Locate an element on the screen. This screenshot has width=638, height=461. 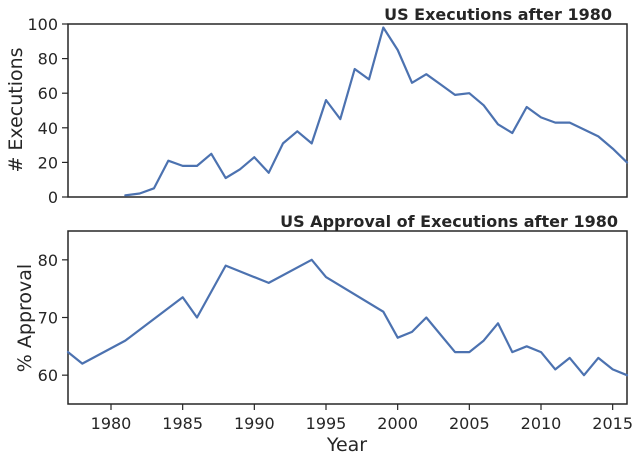
approval-x-tick-label: 1995 is located at coordinates (326, 423).